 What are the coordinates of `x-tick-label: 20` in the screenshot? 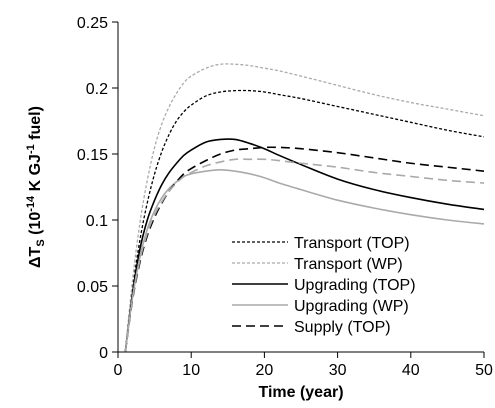 It's located at (265, 370).